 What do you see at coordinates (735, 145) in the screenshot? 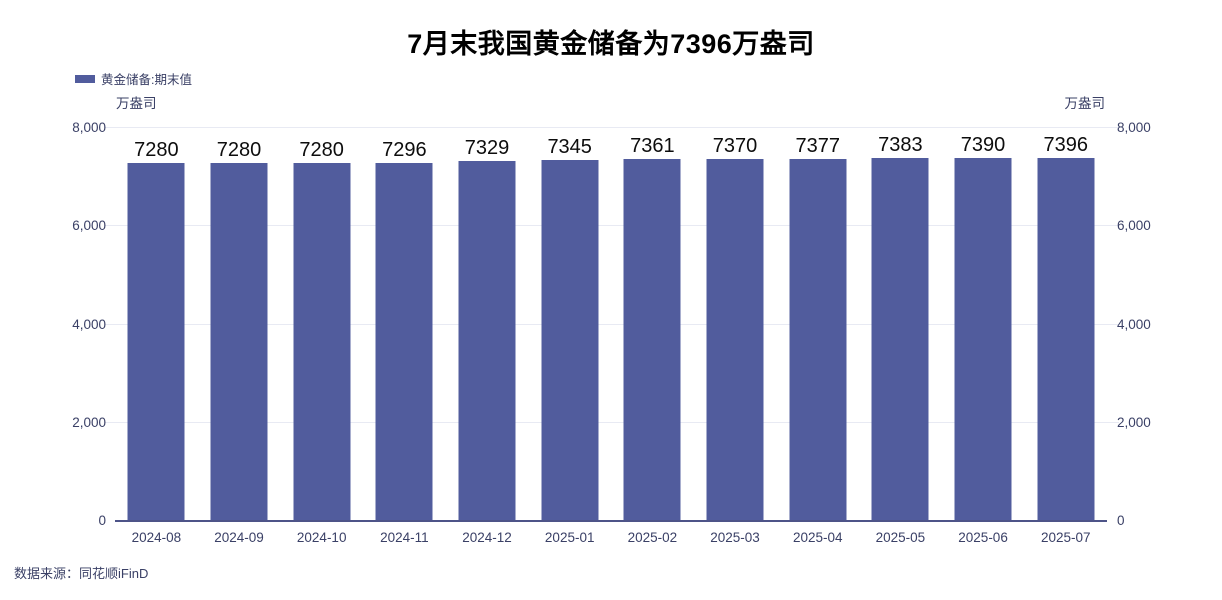
I see `bar-value-label: 7370` at bounding box center [735, 145].